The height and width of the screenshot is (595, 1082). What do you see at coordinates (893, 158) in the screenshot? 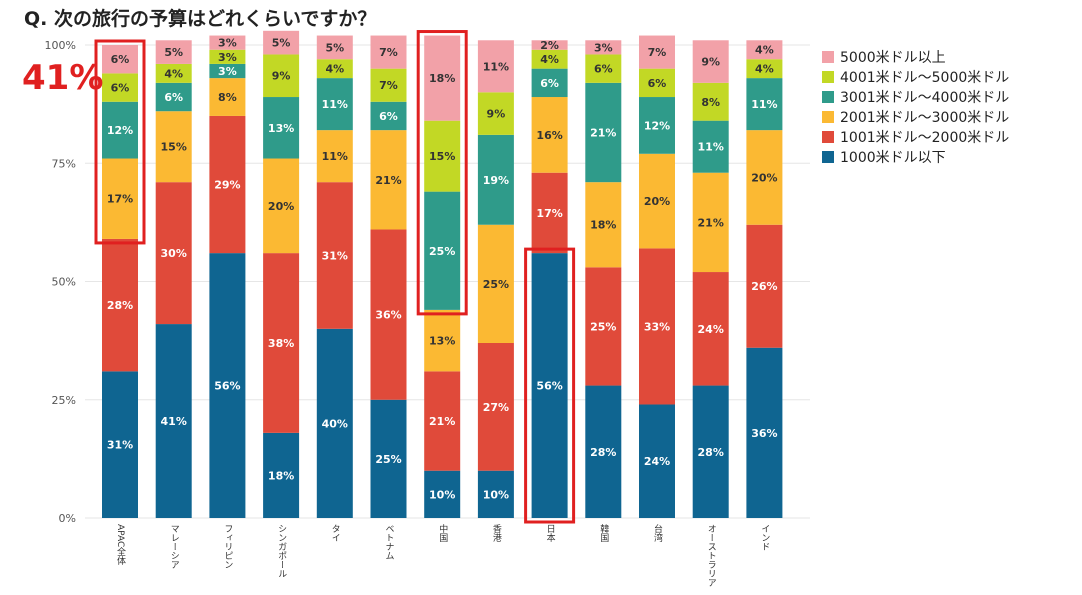
I see `legend-label: 1000米ドル以下` at bounding box center [893, 158].